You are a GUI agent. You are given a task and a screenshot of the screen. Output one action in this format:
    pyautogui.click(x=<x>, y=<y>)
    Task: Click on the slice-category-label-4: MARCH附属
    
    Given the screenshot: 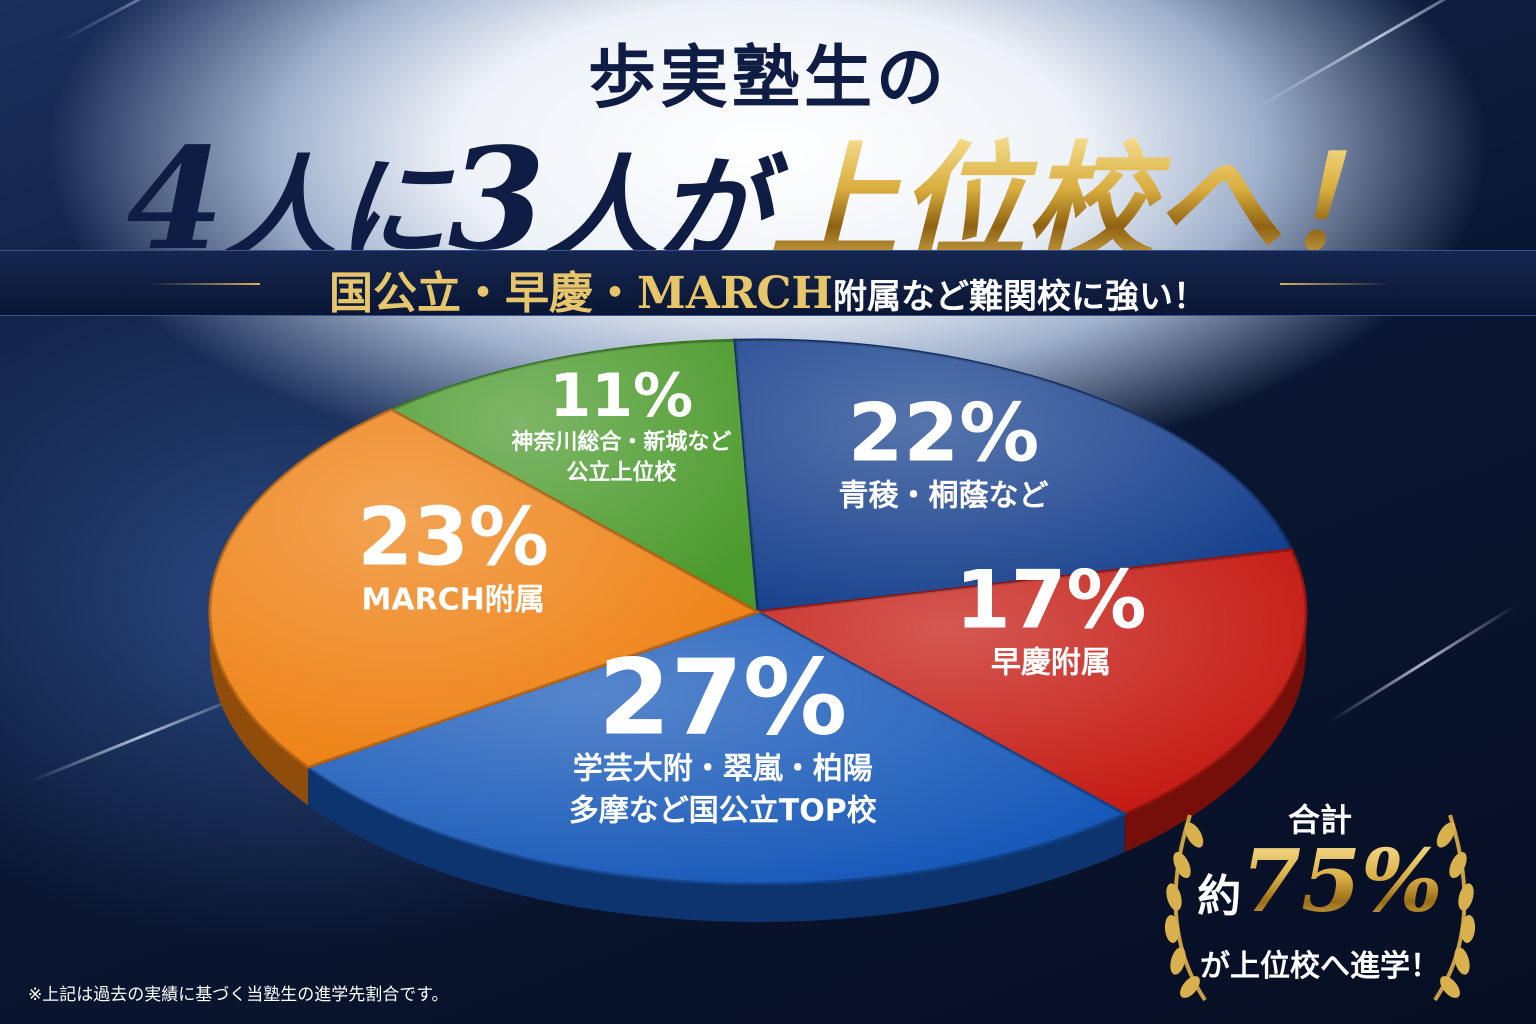 What is the action you would take?
    pyautogui.click(x=453, y=599)
    